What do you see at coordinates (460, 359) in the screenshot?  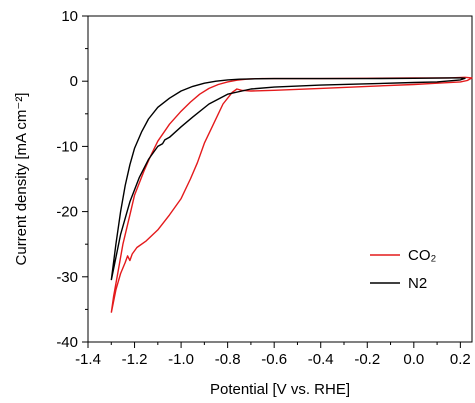 I see `x-tick-label: 0.2` at bounding box center [460, 359].